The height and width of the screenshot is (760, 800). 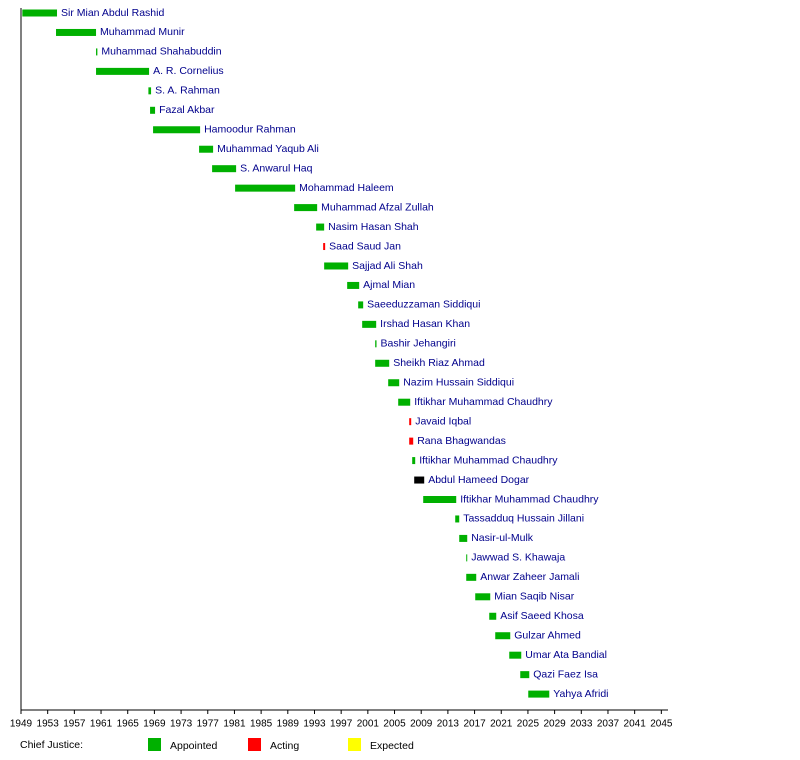 I want to click on bar-label: Umar Ata Bandial, so click(x=566, y=655).